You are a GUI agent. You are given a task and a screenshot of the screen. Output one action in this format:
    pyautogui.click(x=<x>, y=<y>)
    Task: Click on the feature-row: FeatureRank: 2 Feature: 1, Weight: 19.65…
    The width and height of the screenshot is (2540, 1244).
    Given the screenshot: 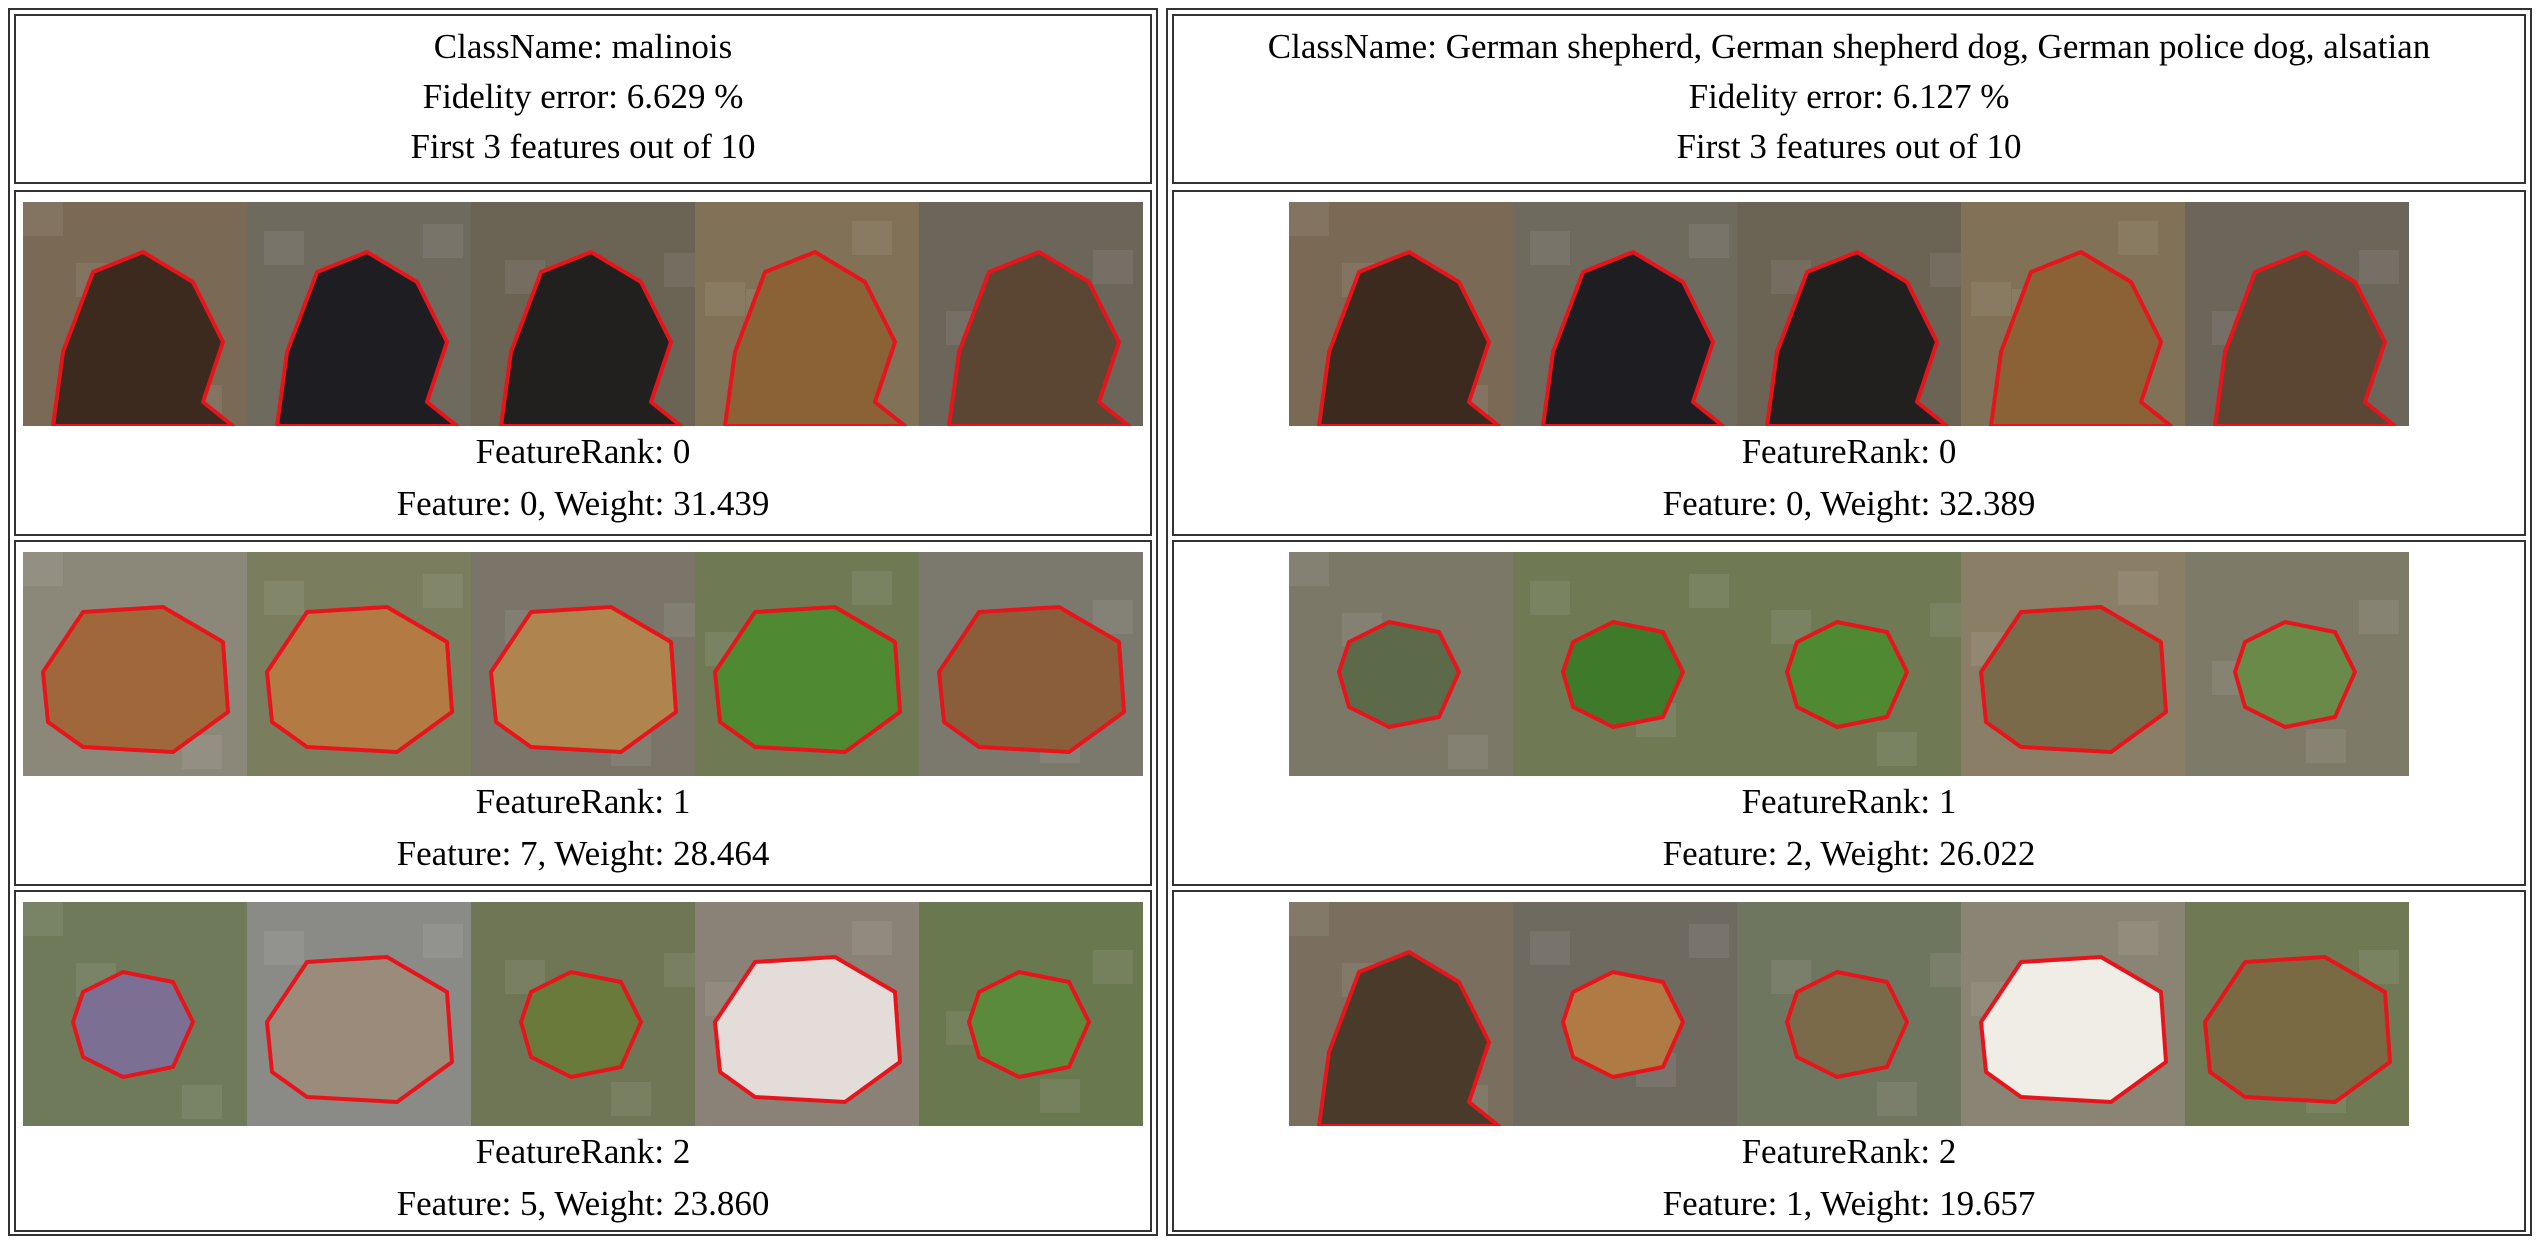 What is the action you would take?
    pyautogui.click(x=1849, y=1061)
    